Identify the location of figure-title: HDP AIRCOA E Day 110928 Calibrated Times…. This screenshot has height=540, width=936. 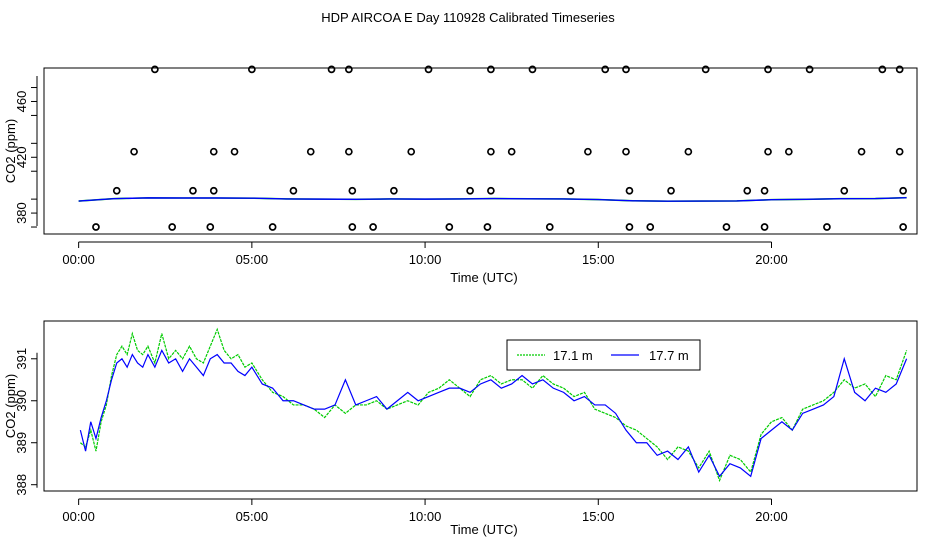
(468, 17).